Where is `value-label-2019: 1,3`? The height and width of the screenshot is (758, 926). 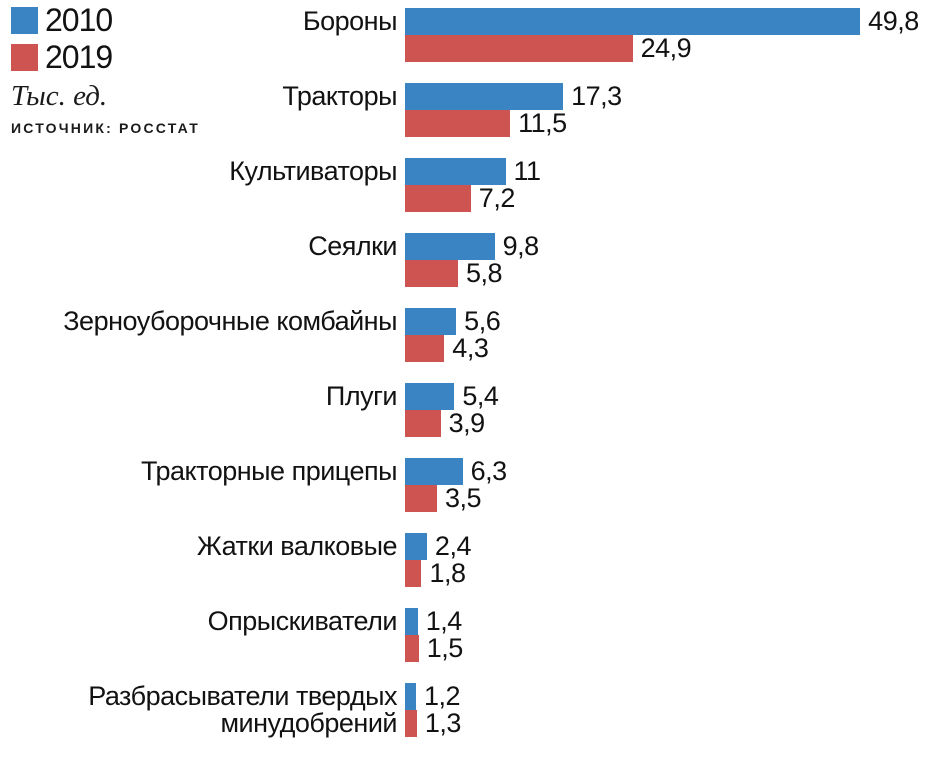
value-label-2019: 1,3 is located at coordinates (443, 723).